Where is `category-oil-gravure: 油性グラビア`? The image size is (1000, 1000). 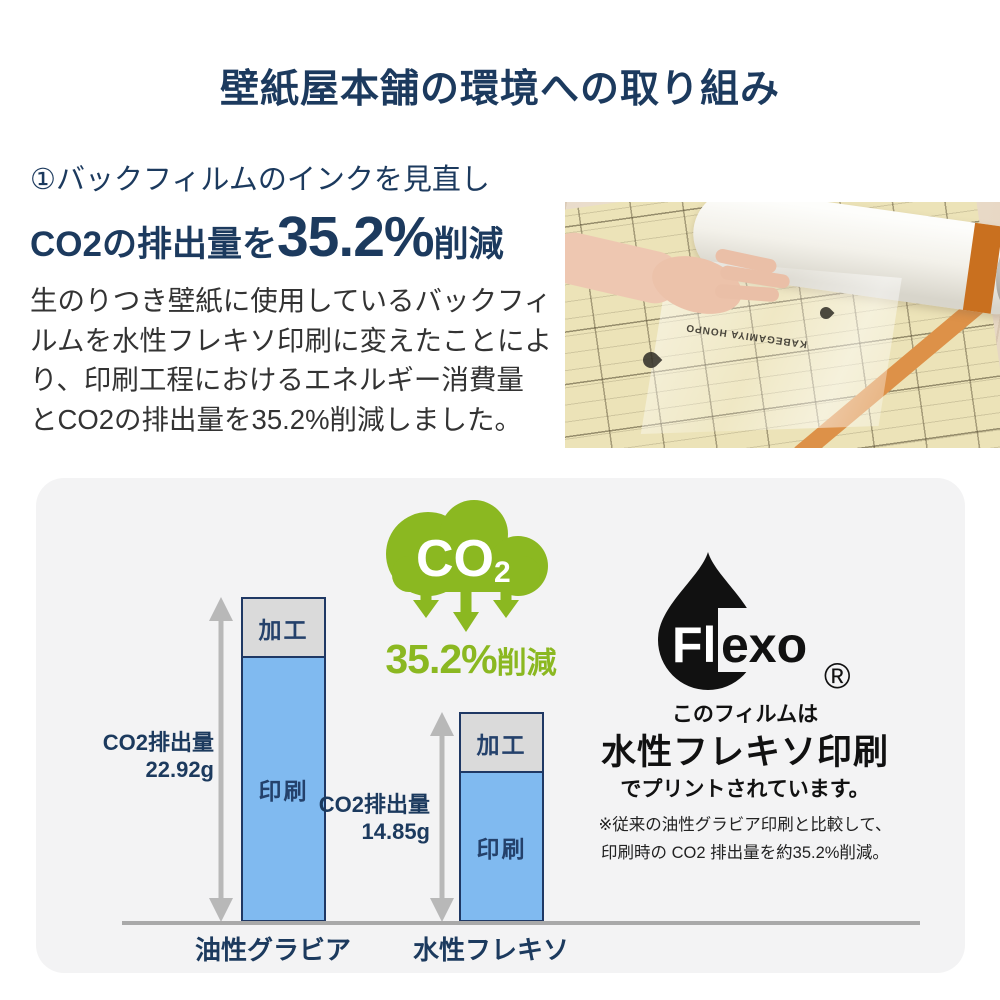
category-oil-gravure: 油性グラビア is located at coordinates (272, 950).